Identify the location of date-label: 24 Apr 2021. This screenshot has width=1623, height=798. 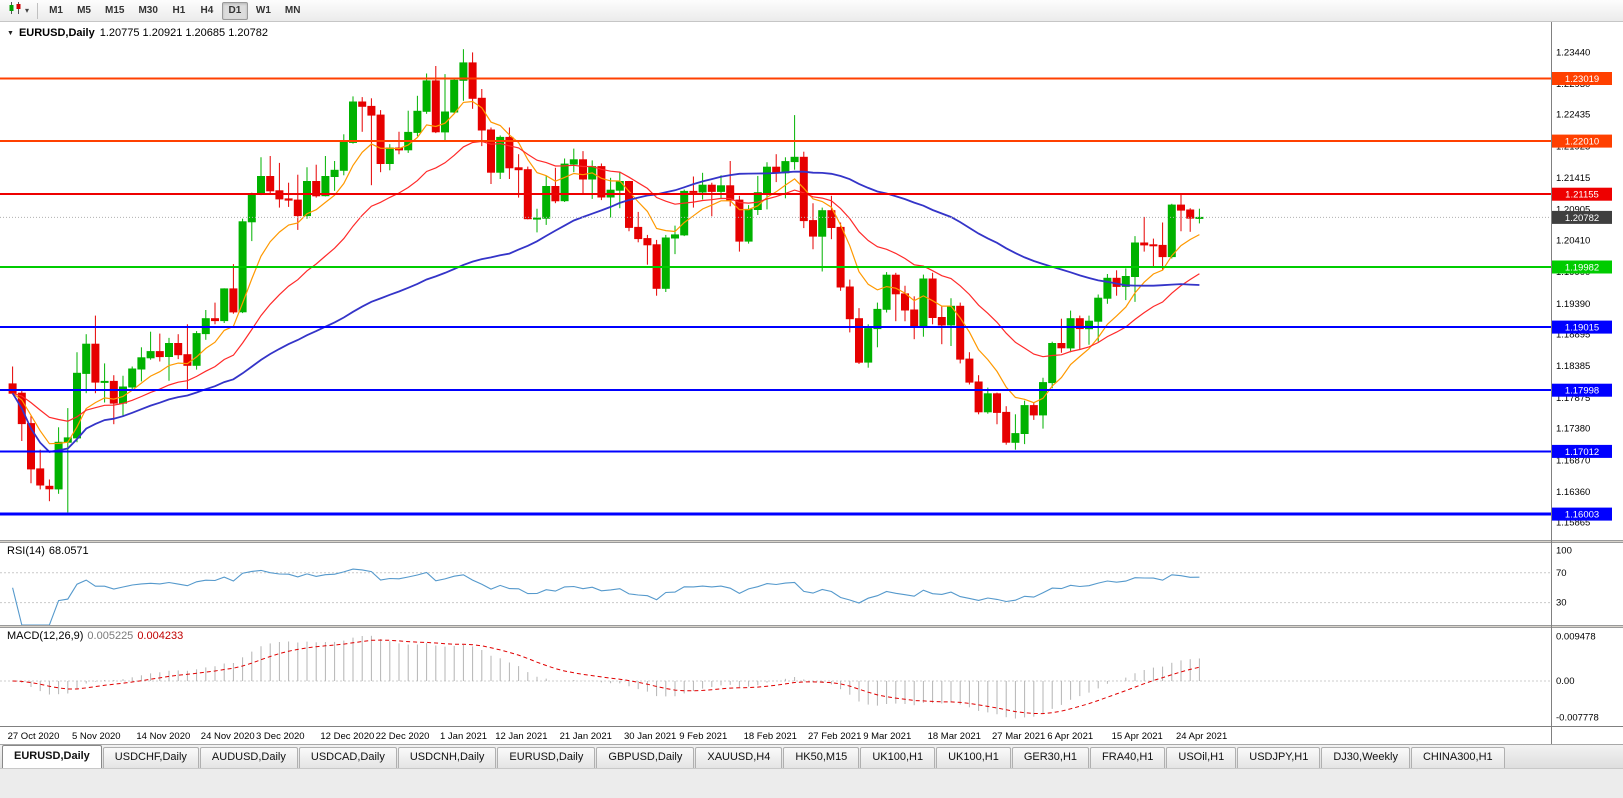
(1201, 736).